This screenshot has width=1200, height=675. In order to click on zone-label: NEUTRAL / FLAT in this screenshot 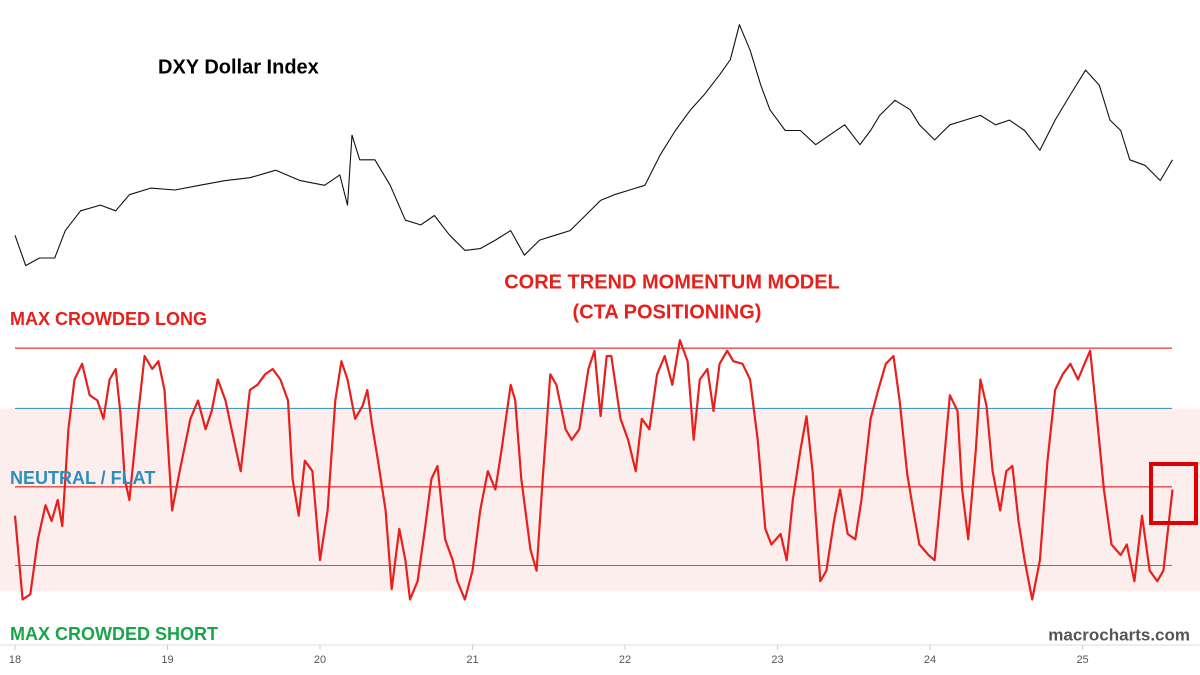, I will do `click(82, 478)`.